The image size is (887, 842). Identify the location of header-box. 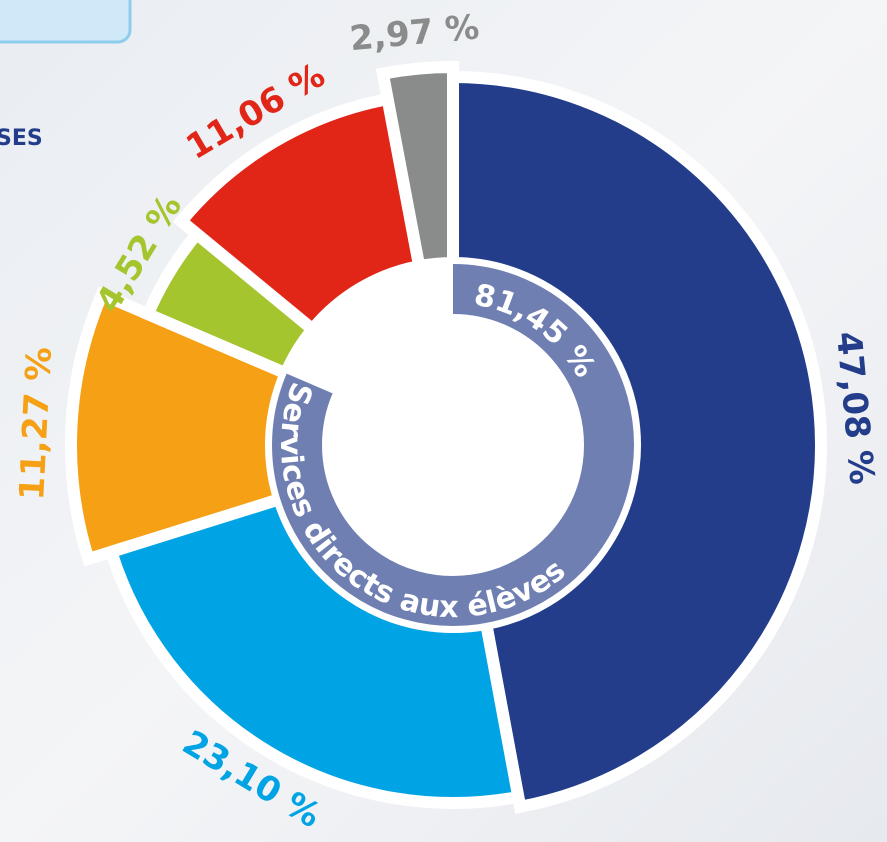
(66, 22).